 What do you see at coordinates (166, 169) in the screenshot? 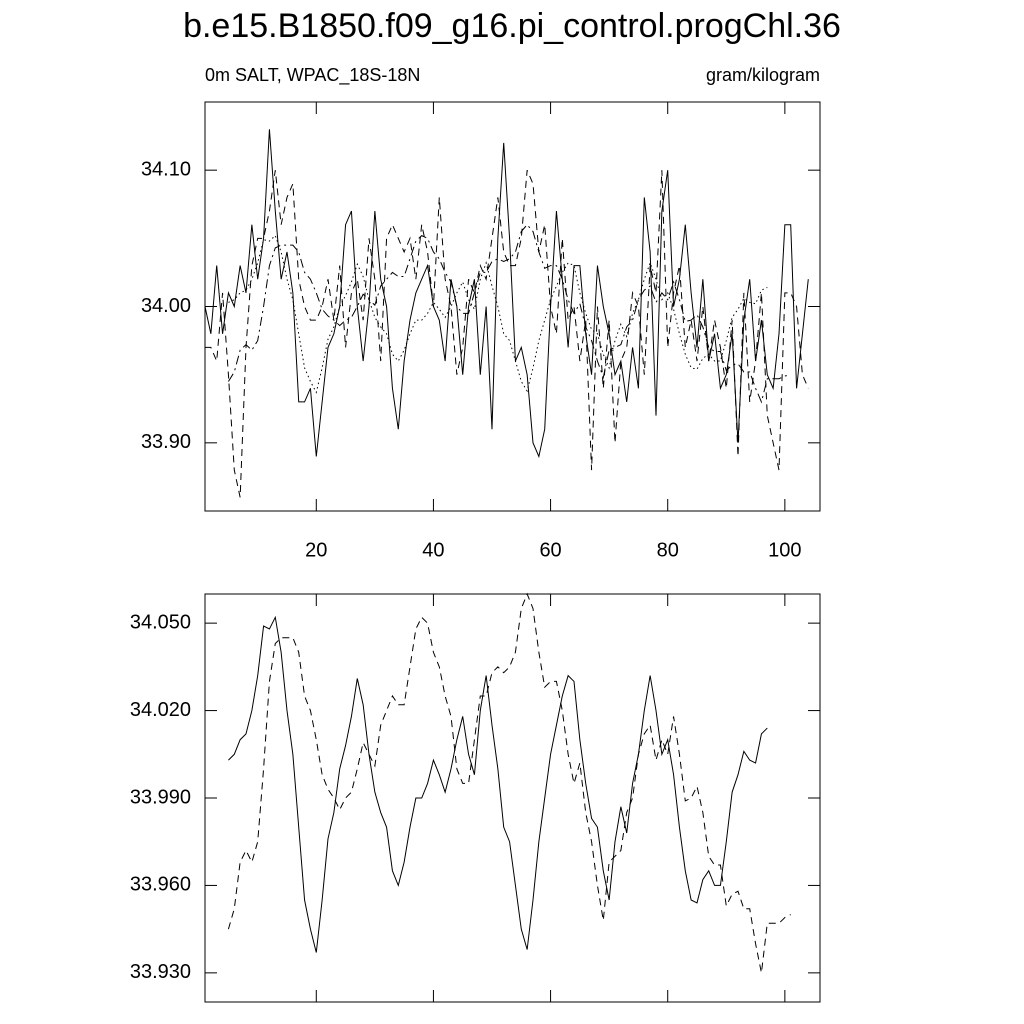
I see `y-tick-label: 34.10` at bounding box center [166, 169].